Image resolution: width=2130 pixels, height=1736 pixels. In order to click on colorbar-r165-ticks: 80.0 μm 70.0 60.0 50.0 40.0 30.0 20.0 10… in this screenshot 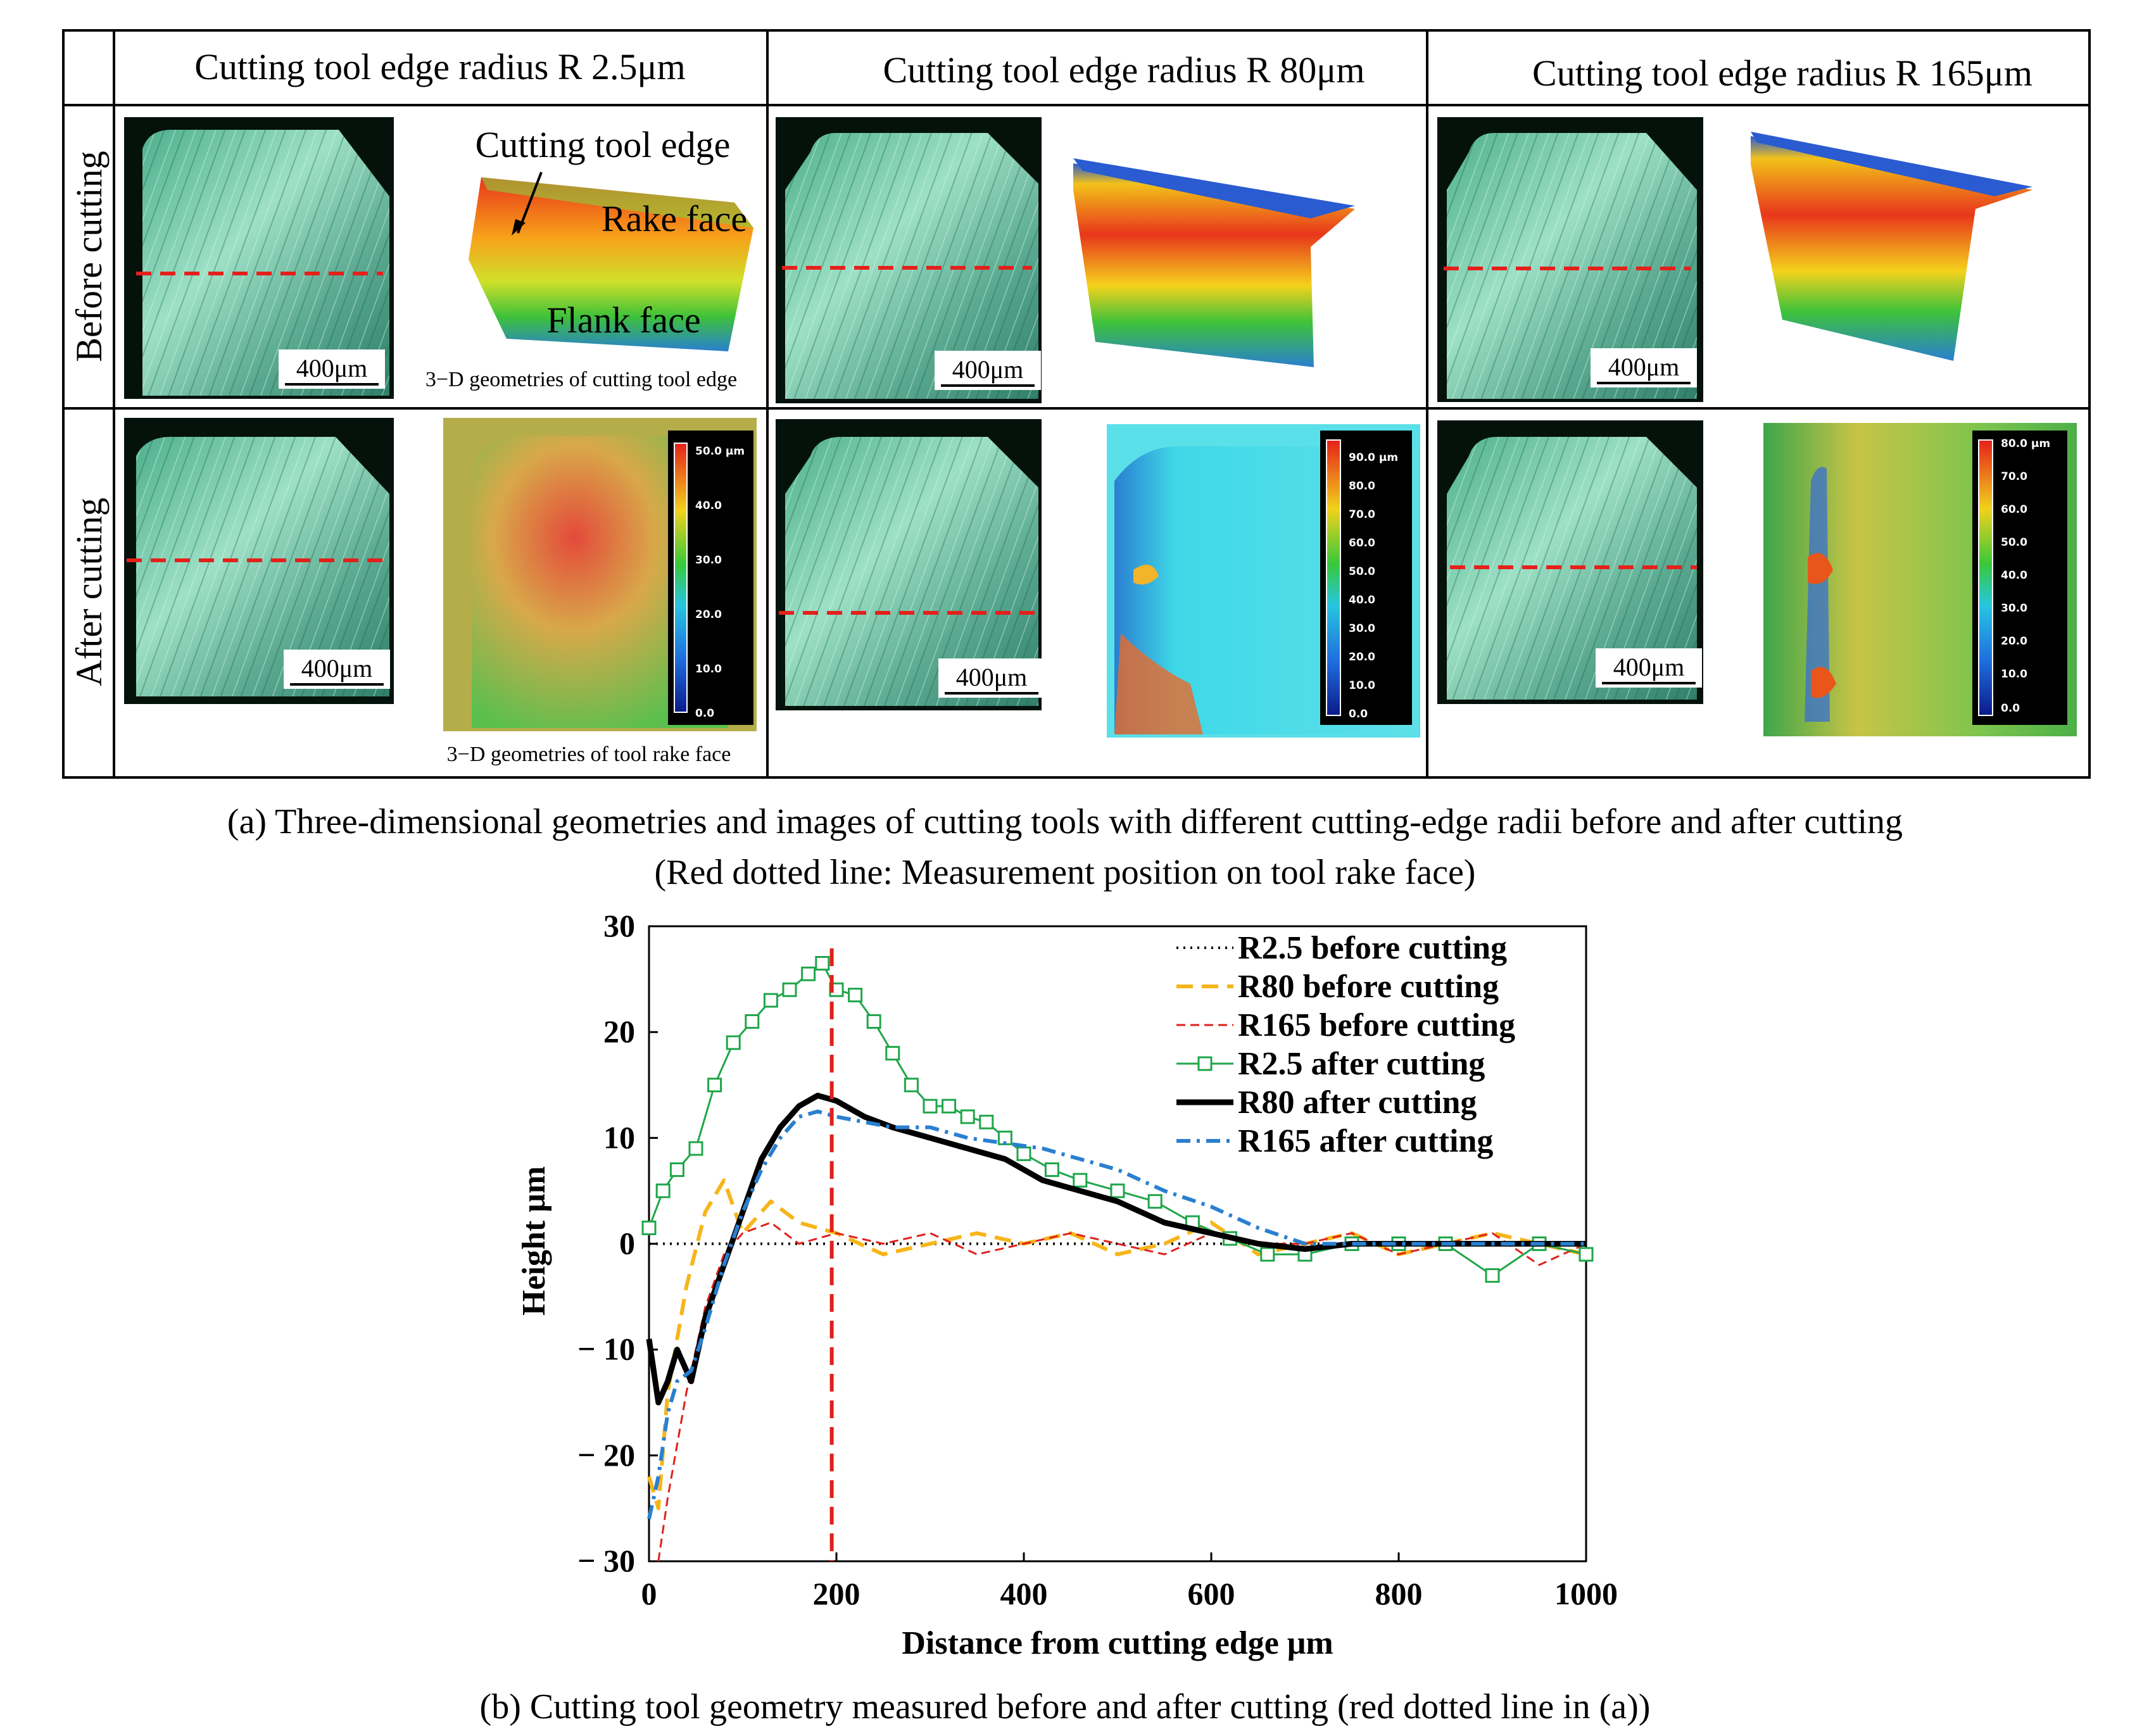, I will do `click(2025, 576)`.